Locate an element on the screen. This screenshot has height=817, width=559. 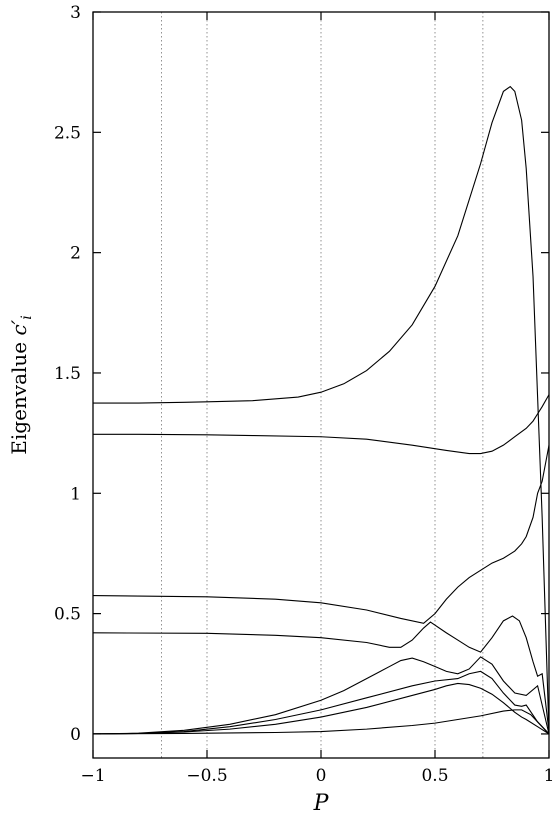
y-tick-label: 1.5 is located at coordinates (67, 374).